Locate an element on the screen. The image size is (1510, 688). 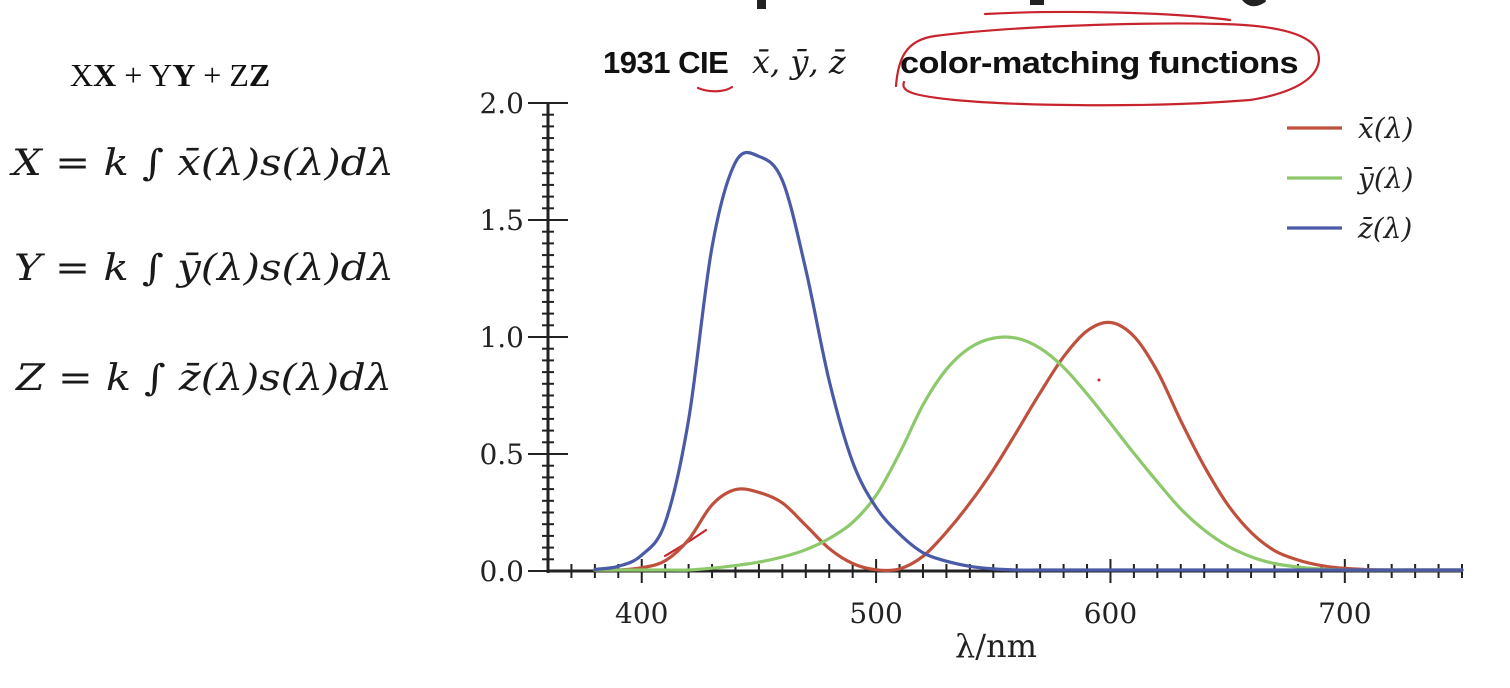
equation-combo: XX + YY + ZZ is located at coordinates (170, 75).